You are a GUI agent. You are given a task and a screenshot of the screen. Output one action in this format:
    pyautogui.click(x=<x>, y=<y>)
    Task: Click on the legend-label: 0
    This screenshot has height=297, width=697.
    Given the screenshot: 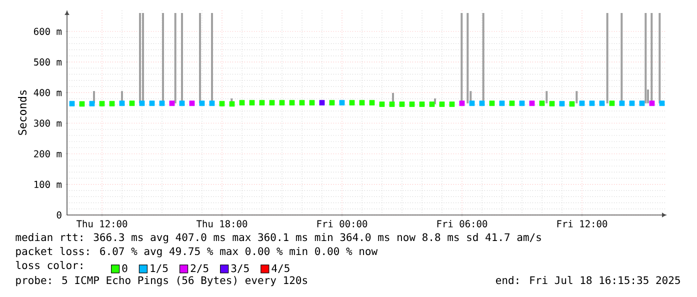 What is the action you would take?
    pyautogui.click(x=125, y=268)
    